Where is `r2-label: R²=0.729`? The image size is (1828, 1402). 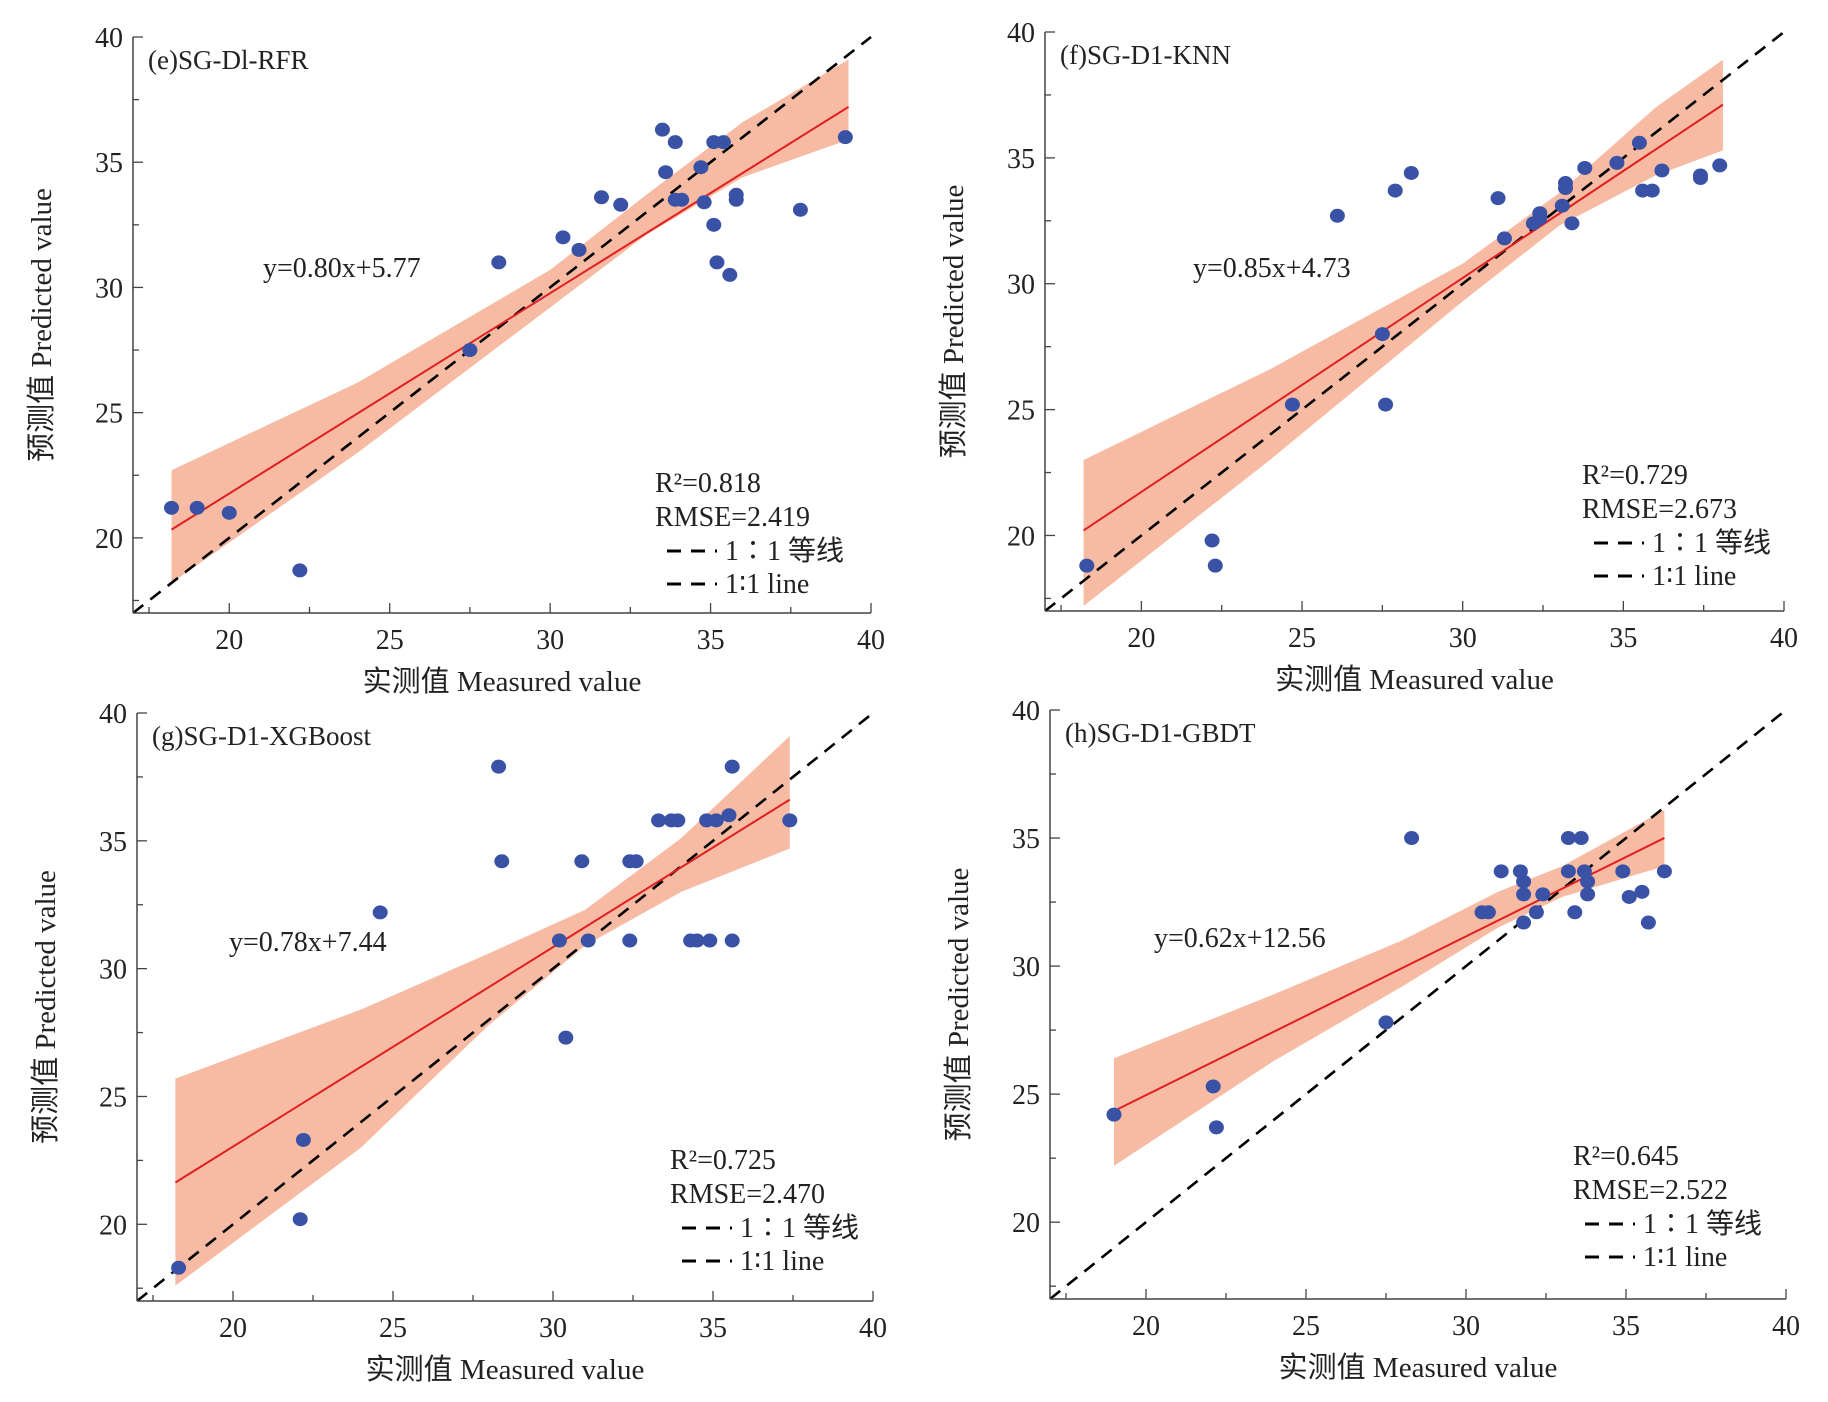
r2-label: R²=0.729 is located at coordinates (1635, 475).